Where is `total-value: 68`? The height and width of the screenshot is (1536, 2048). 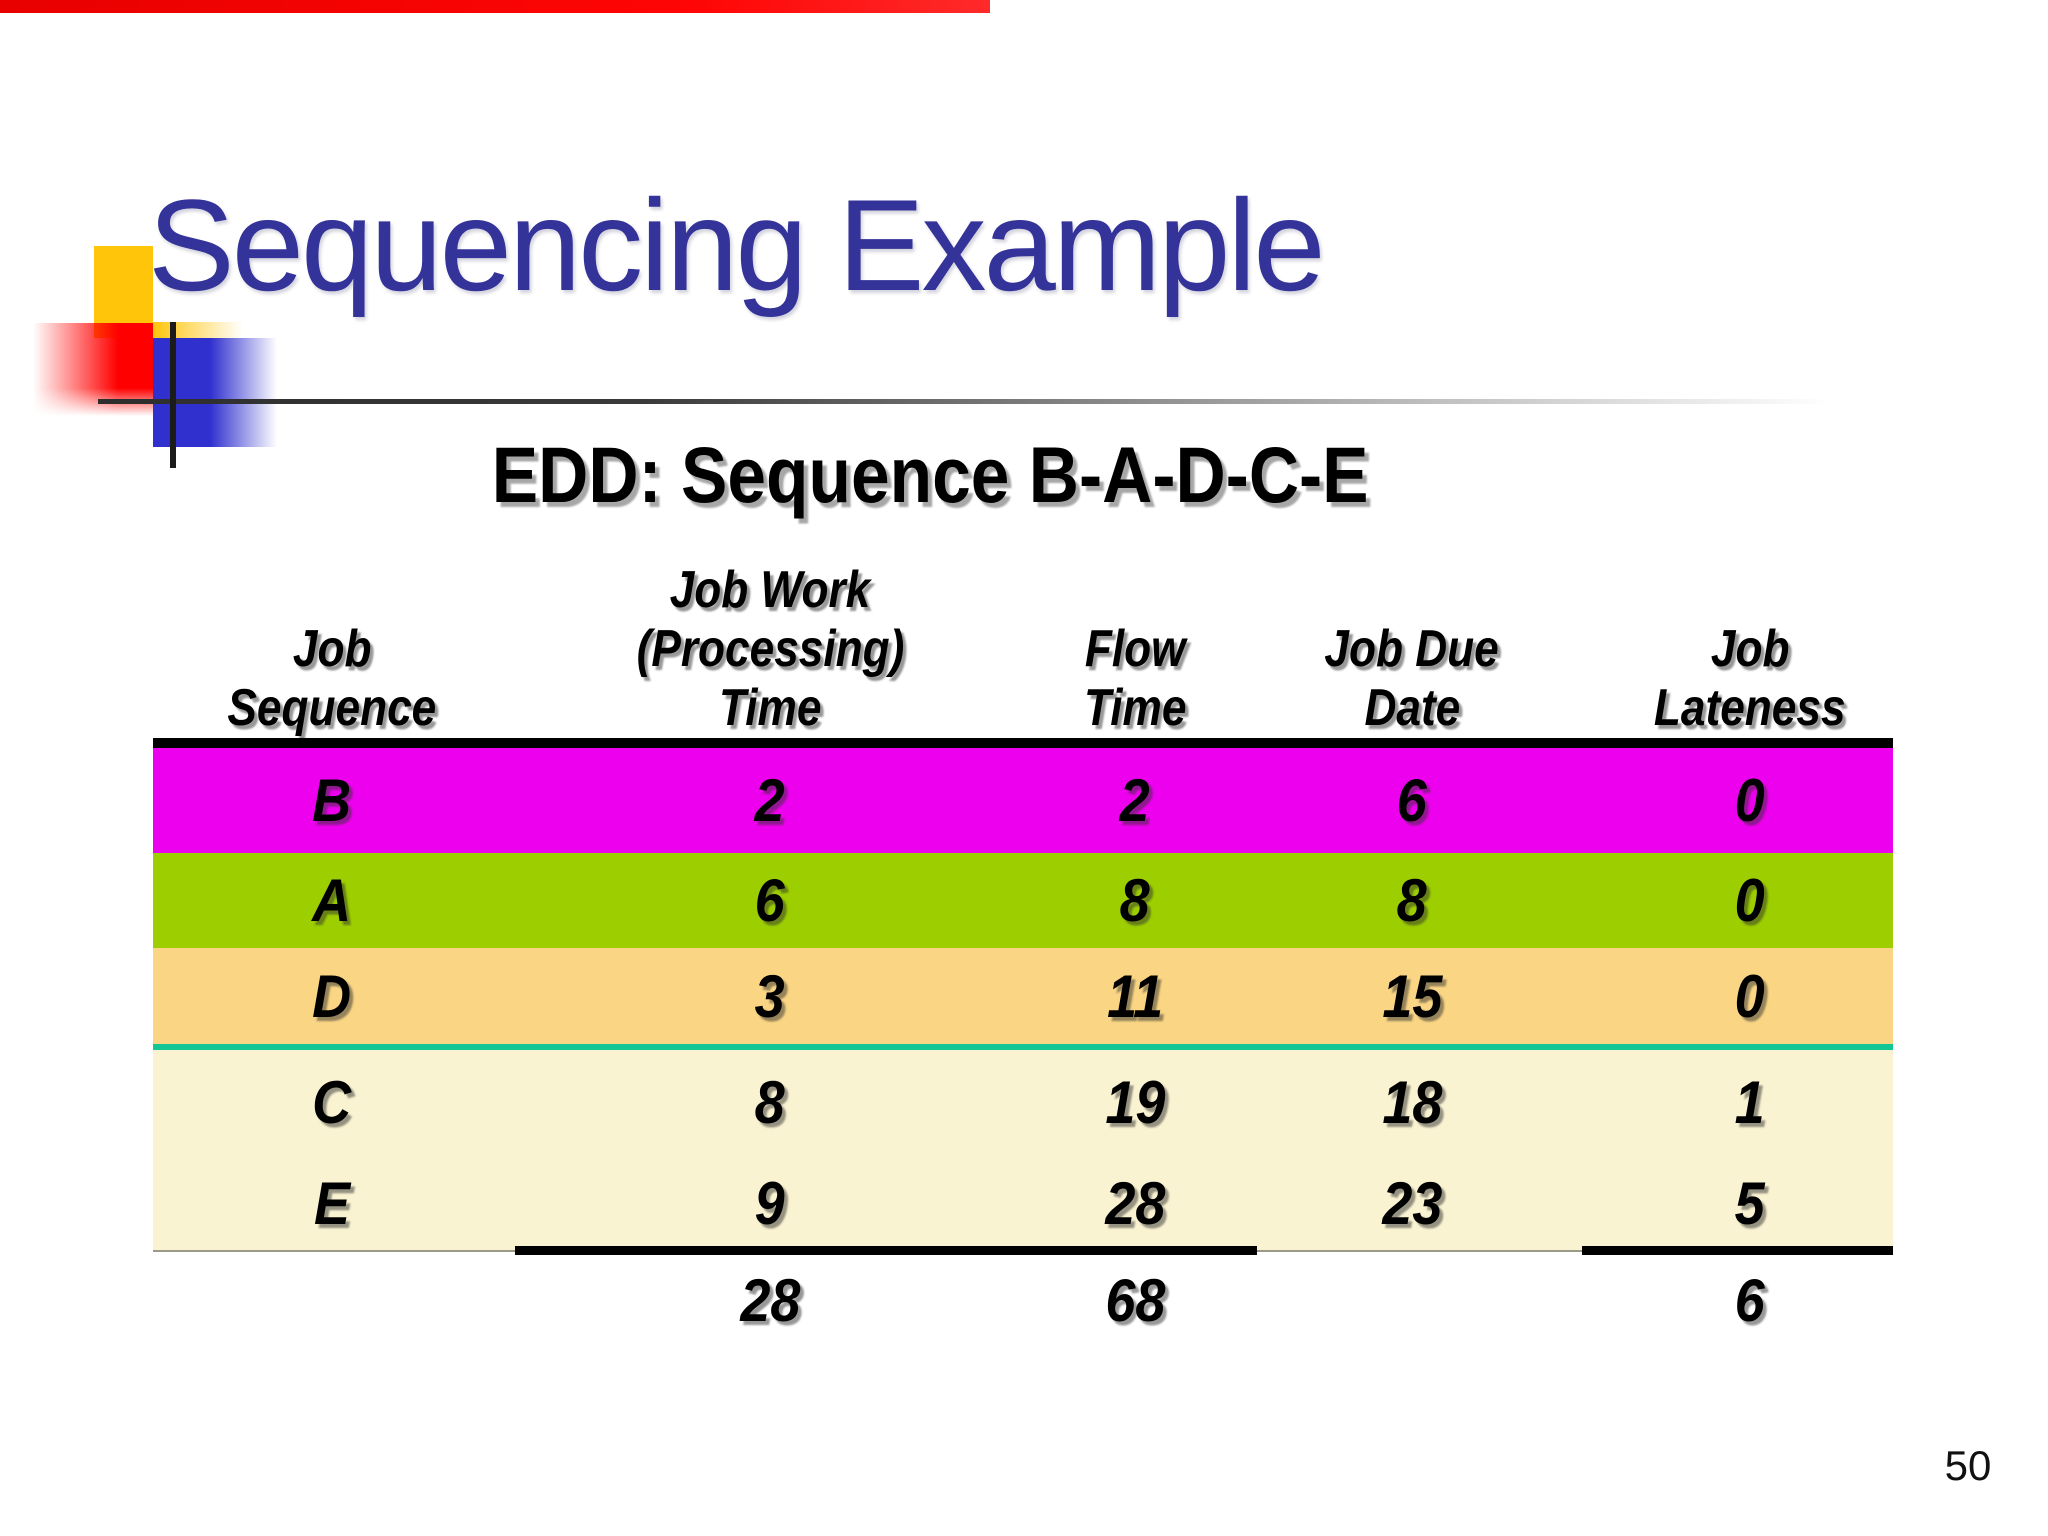 total-value: 68 is located at coordinates (1135, 1300).